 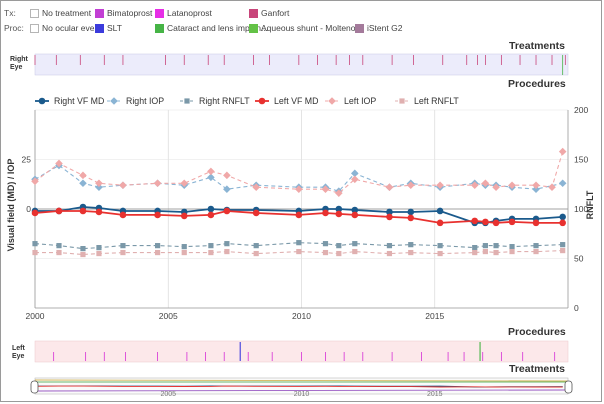 I want to click on legend-text: No ocular event, so click(x=72, y=28).